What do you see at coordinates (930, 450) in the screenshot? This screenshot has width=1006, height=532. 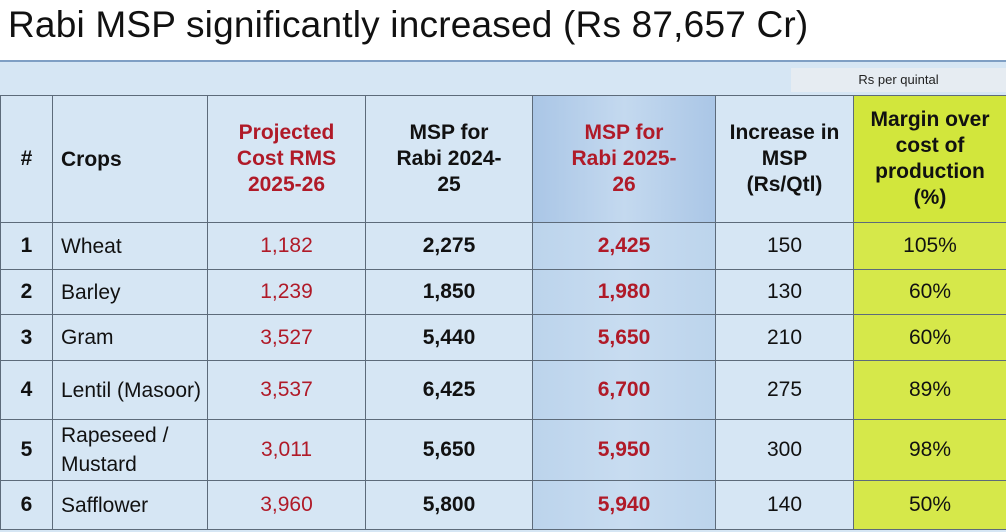 I see `margin-cell: 98%` at bounding box center [930, 450].